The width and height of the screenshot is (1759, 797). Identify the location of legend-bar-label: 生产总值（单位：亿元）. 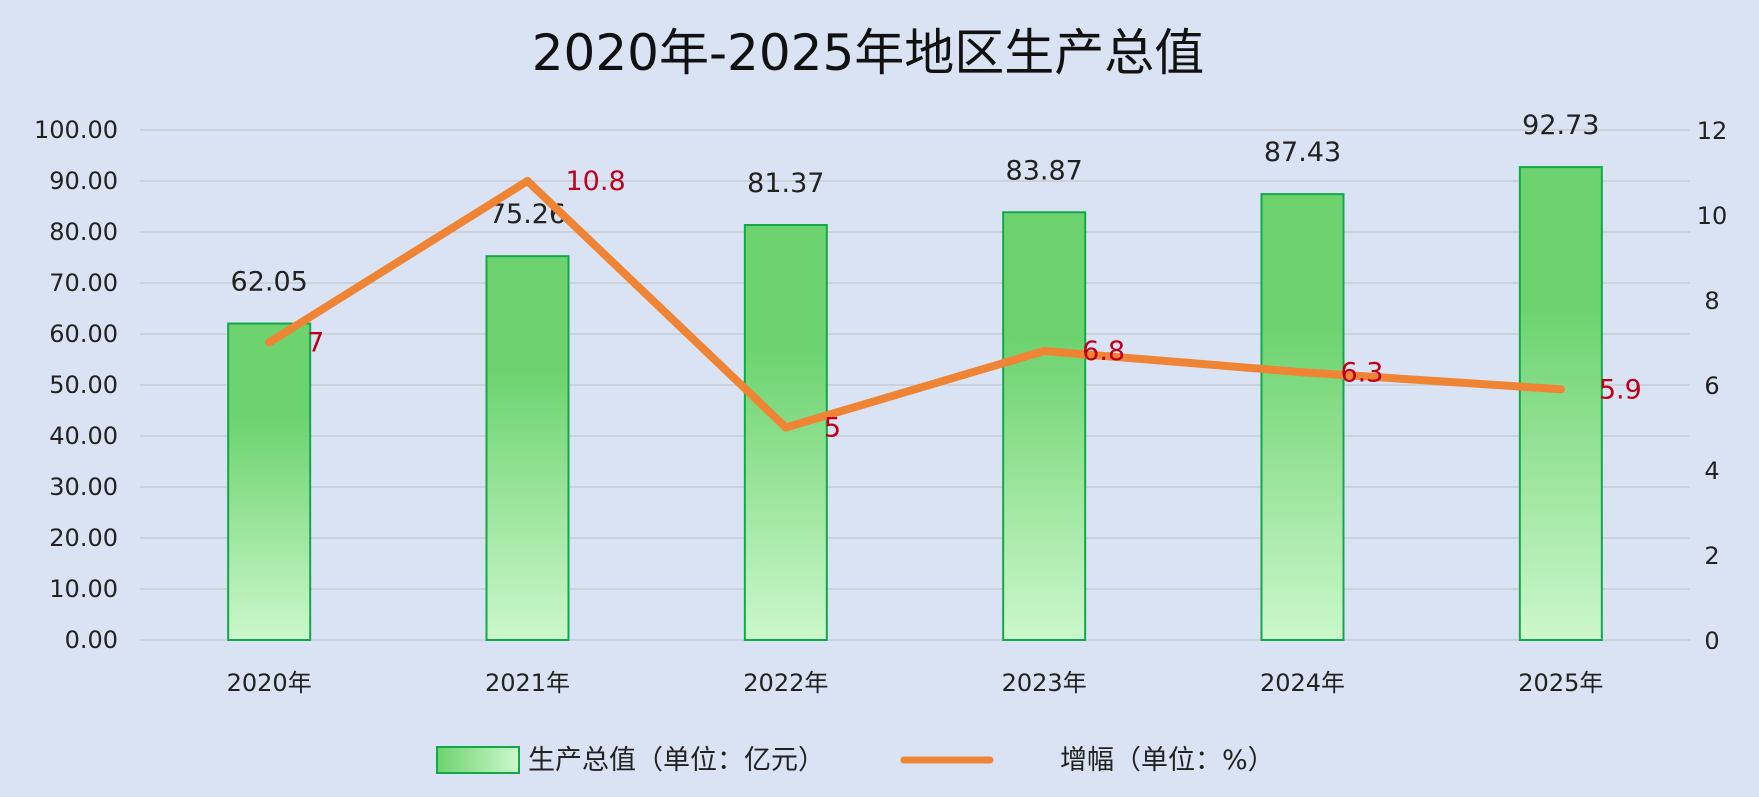
(676, 760).